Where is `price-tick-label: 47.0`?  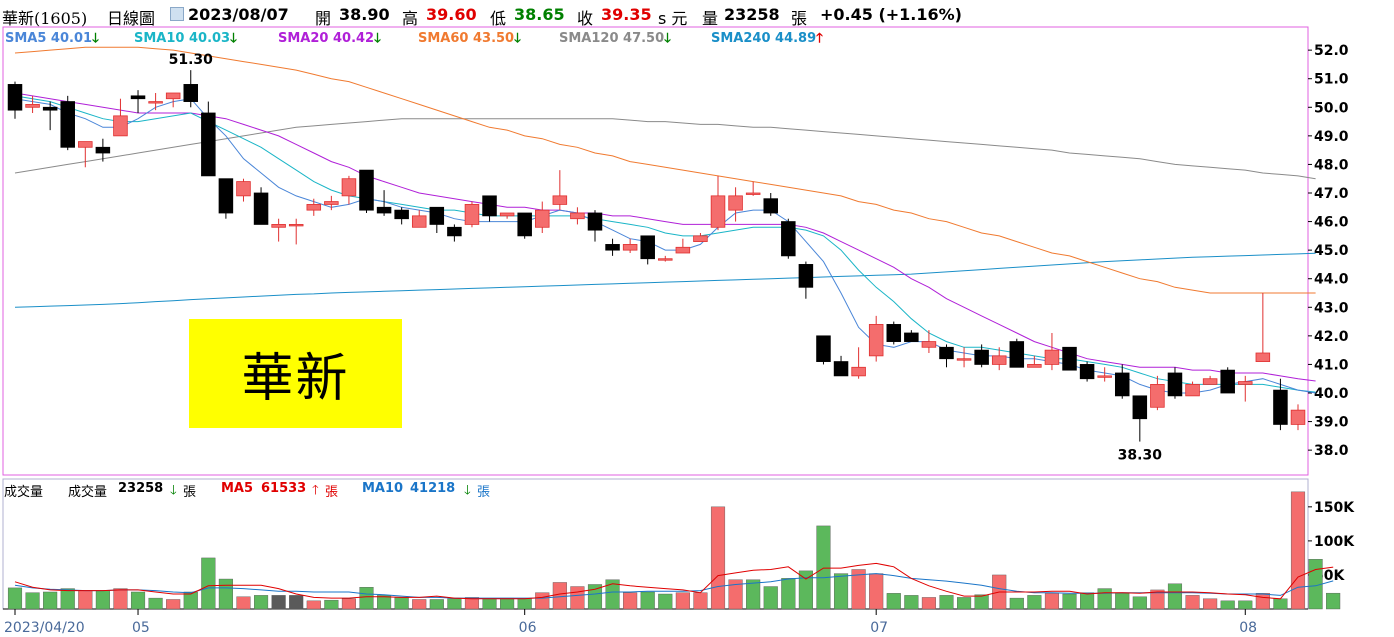
price-tick-label: 47.0 is located at coordinates (1331, 194).